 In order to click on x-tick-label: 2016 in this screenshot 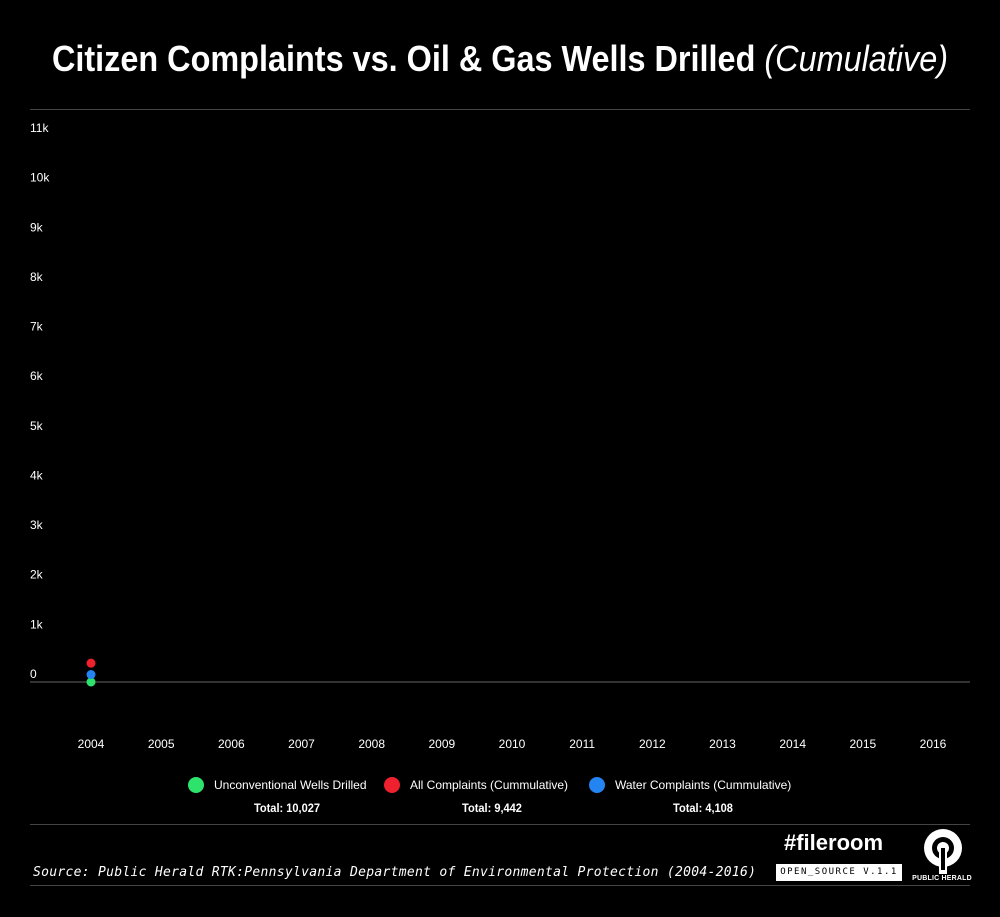, I will do `click(933, 744)`.